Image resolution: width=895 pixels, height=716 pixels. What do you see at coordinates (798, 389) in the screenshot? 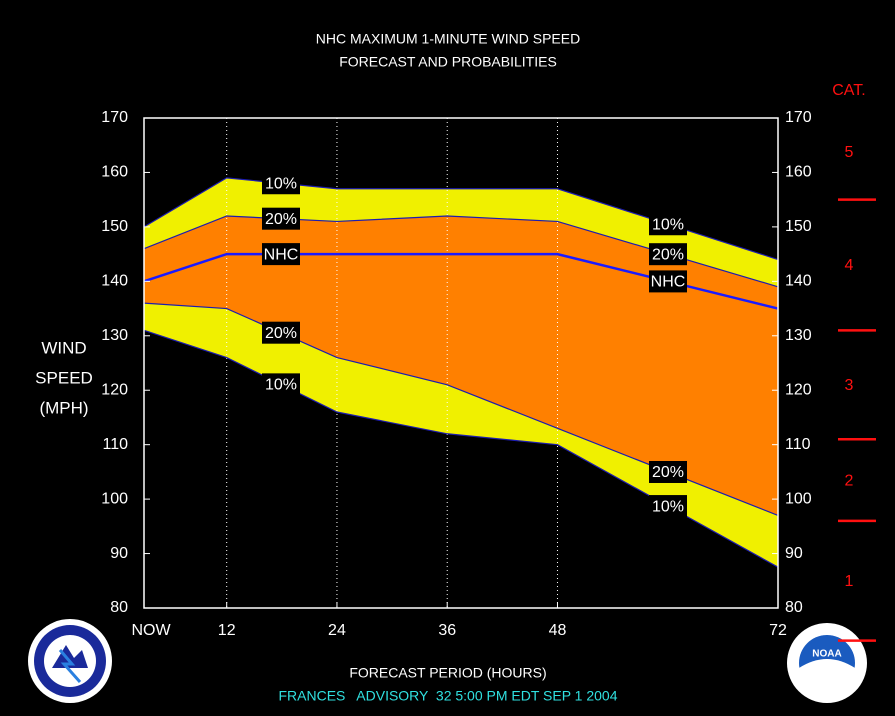
I see `y2-tick-label: 120` at bounding box center [798, 389].